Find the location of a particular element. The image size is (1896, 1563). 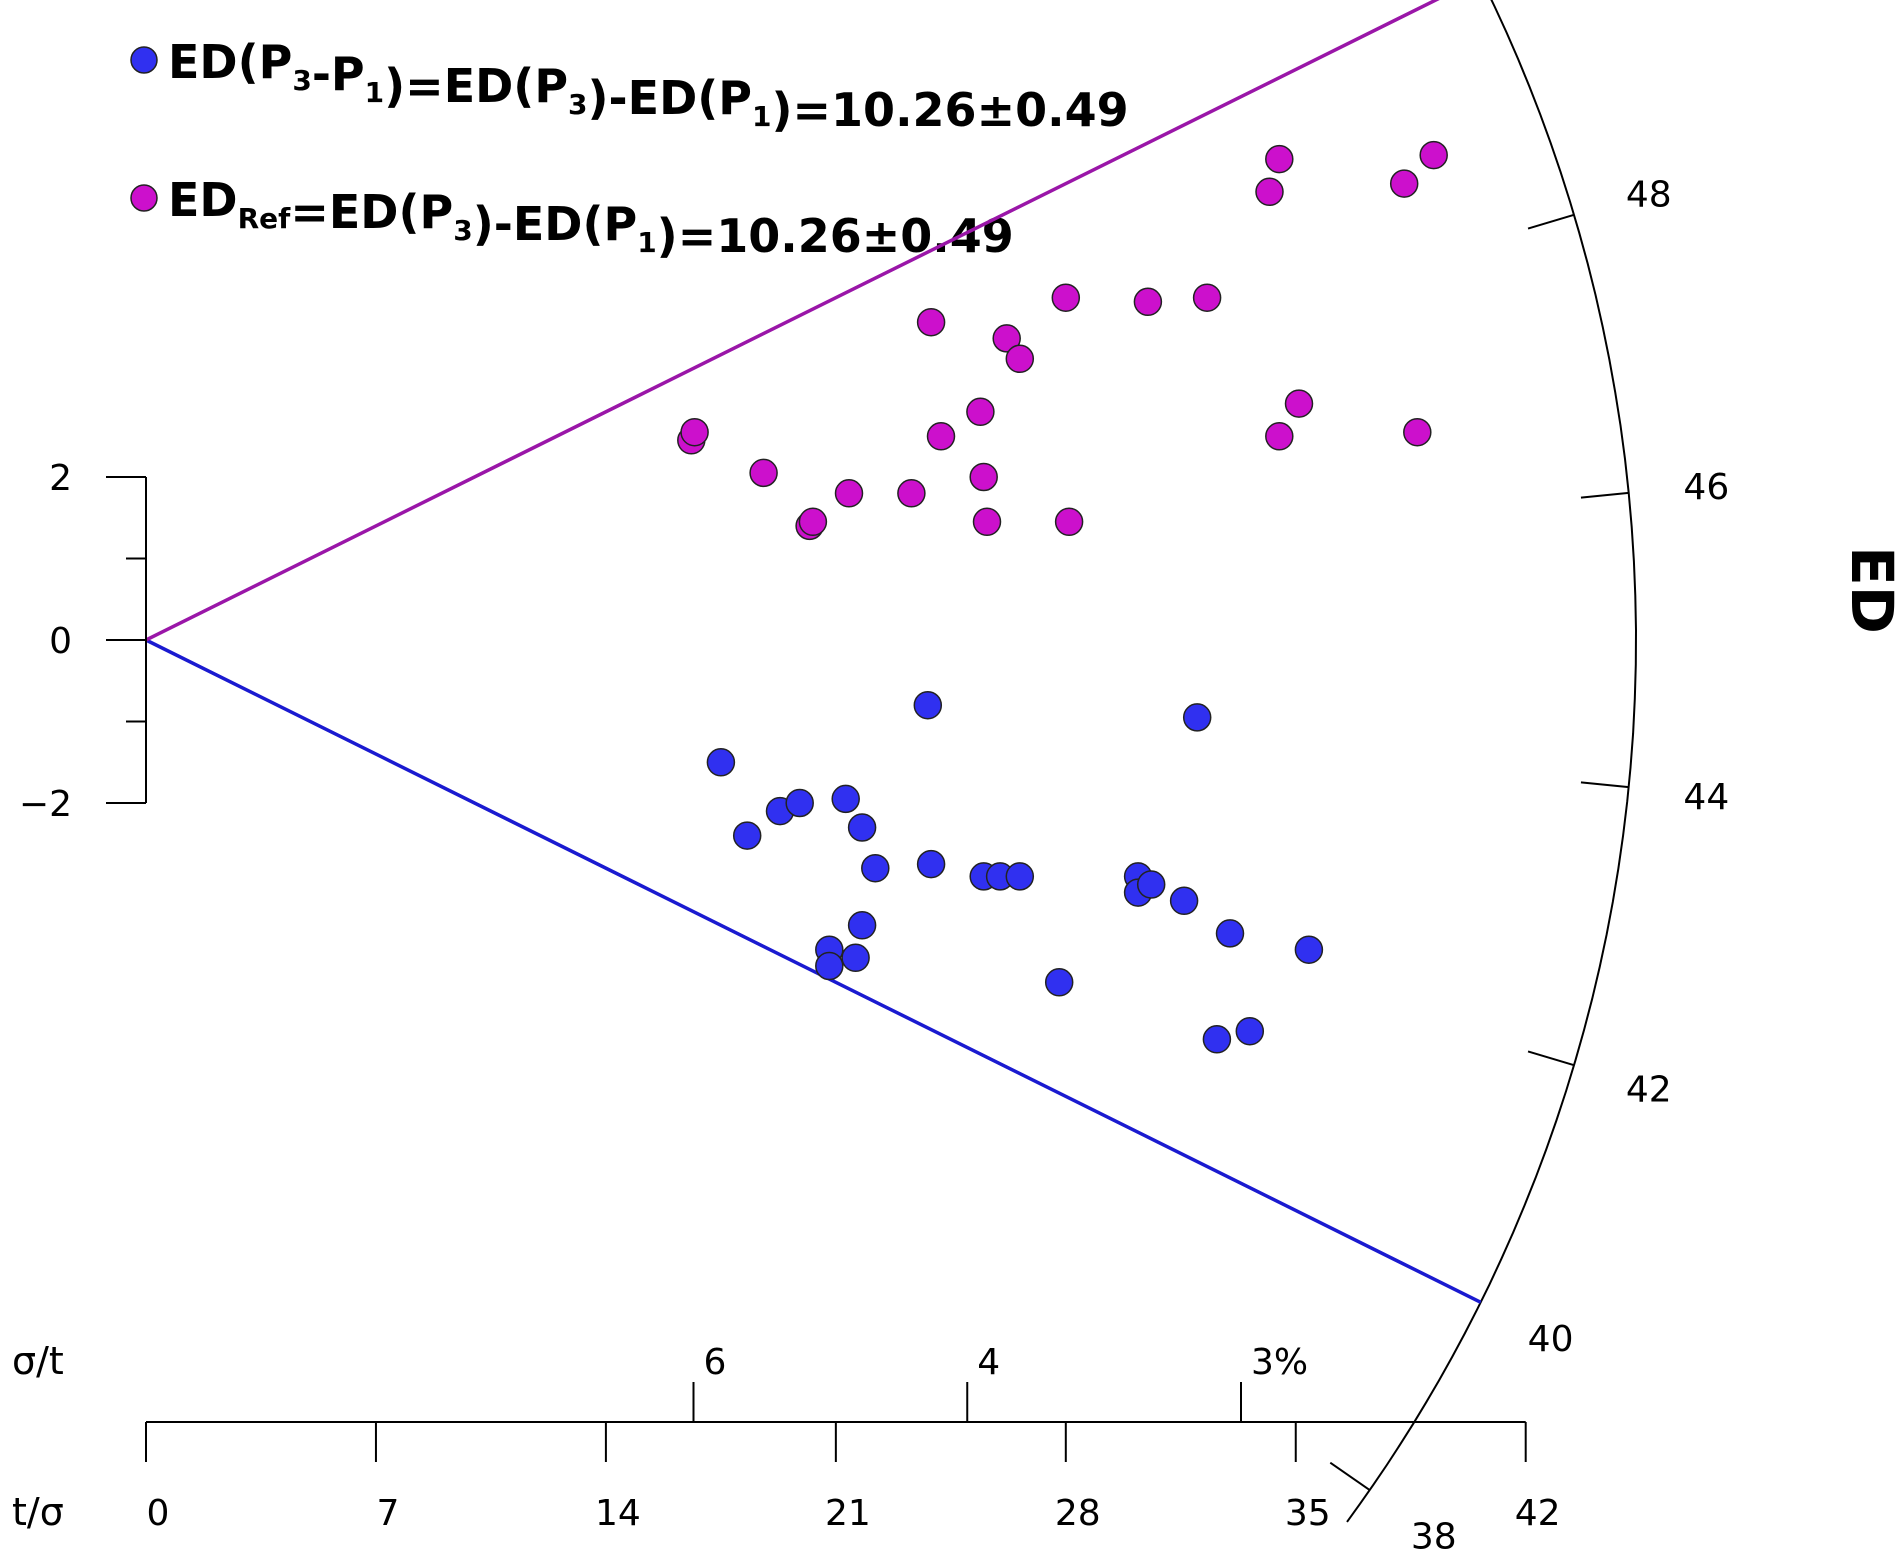

ed-tick-label: 42 is located at coordinates (1649, 1089).